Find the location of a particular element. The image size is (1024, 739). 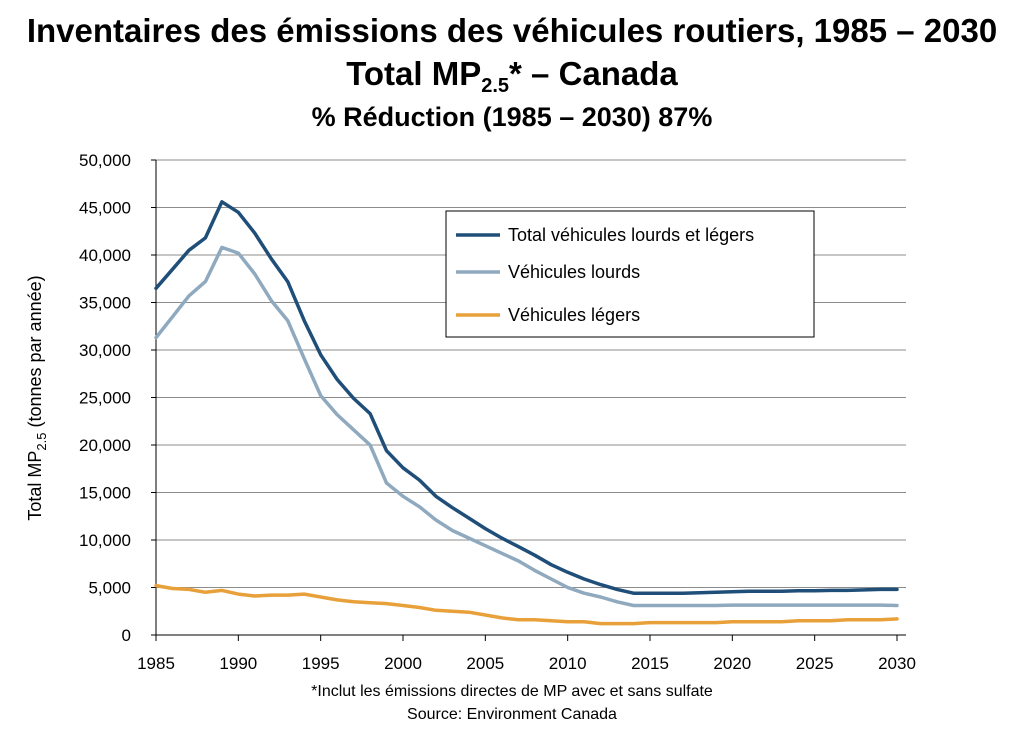

chart-subtitle: Total MP2.5* – Canada is located at coordinates (512, 76).